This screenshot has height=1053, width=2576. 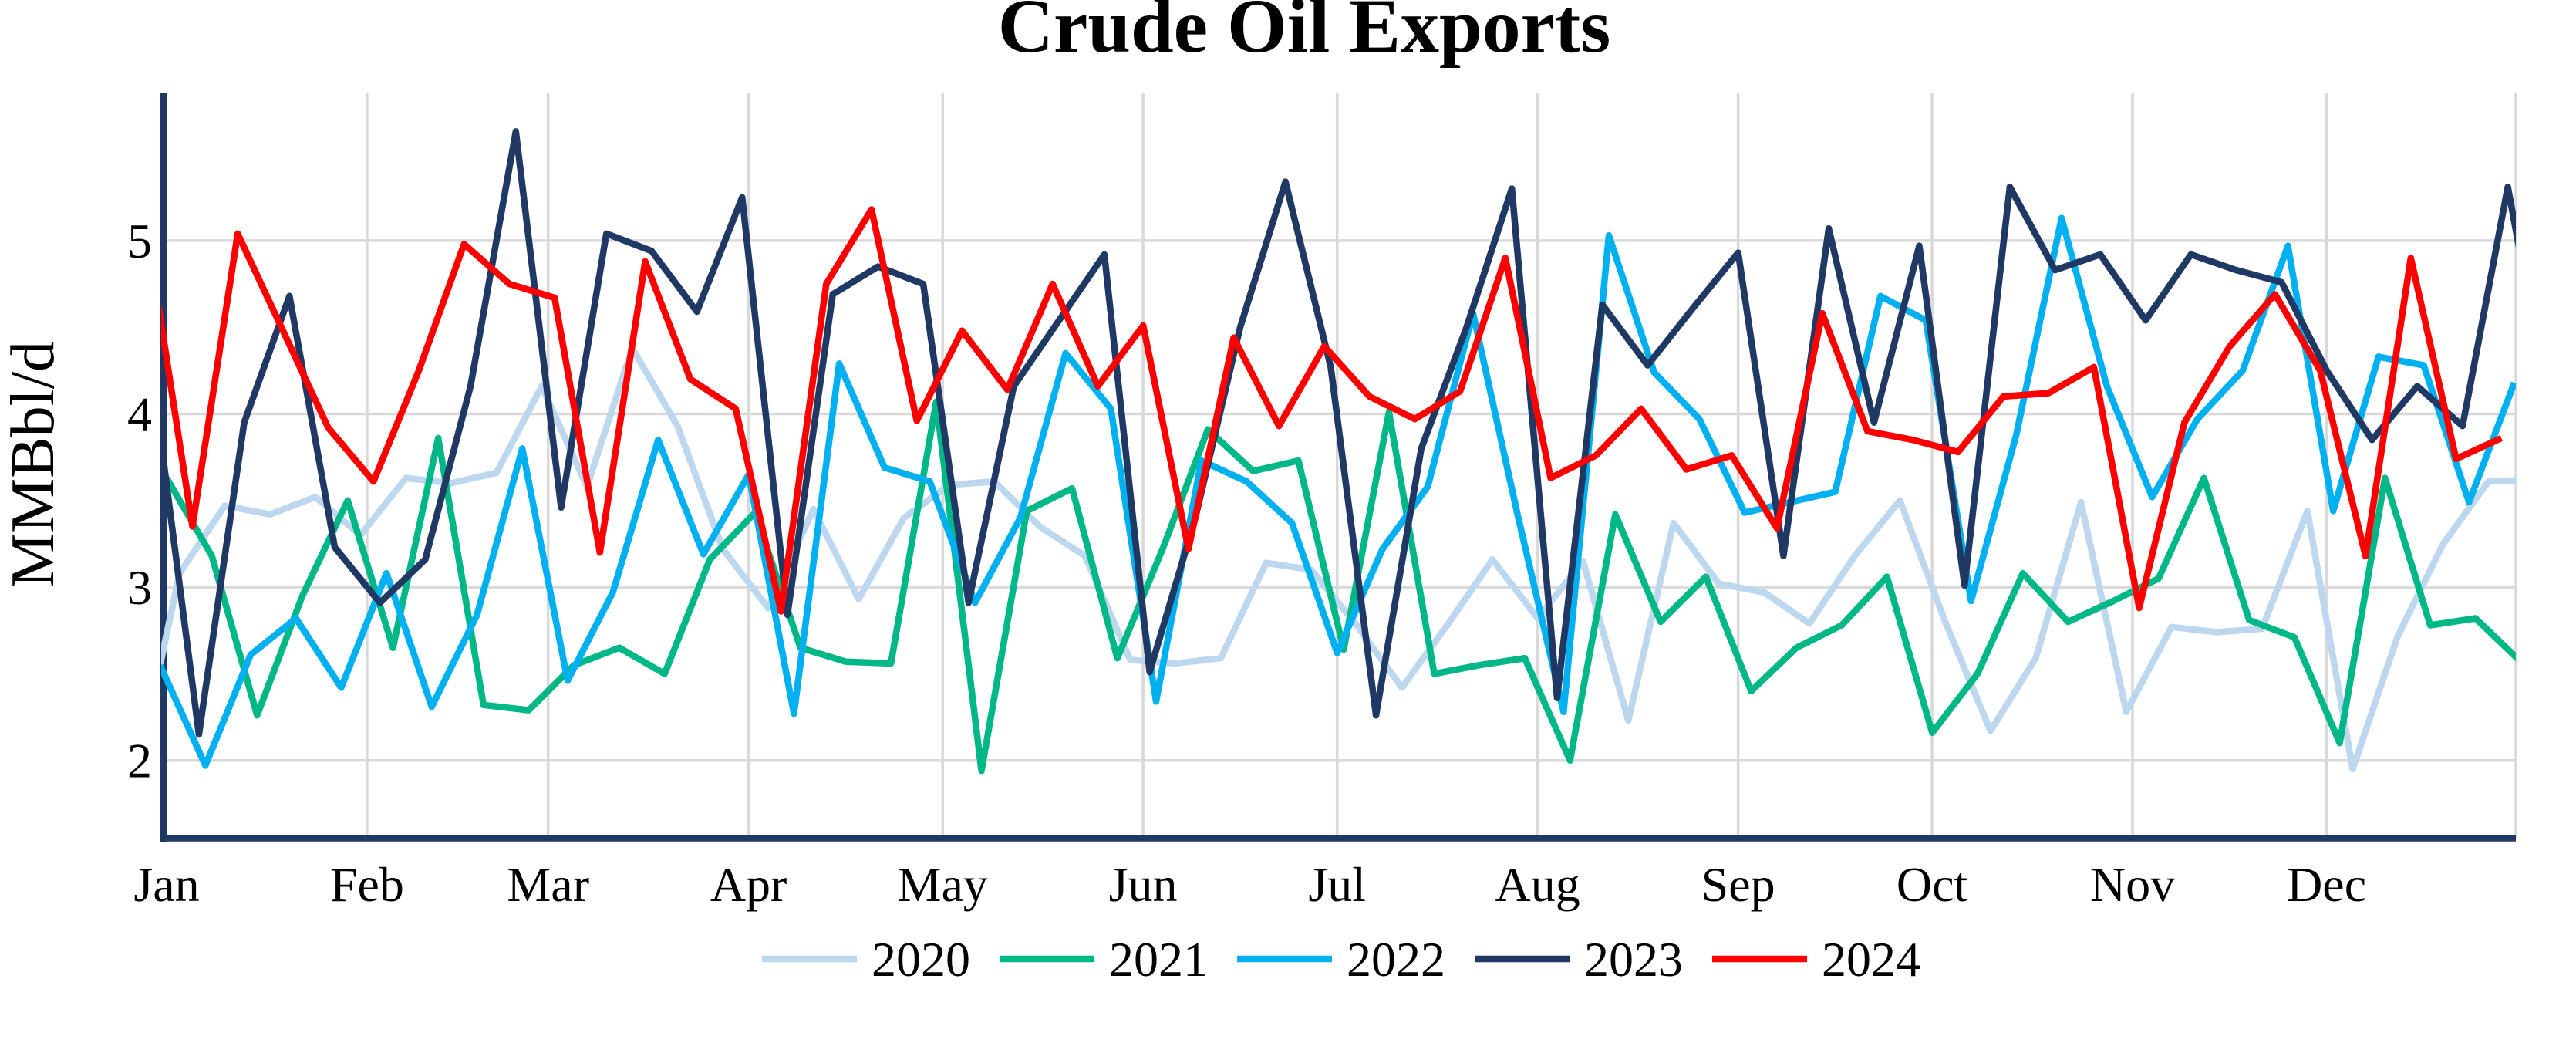 What do you see at coordinates (1304, 34) in the screenshot?
I see `svg-text: Crude Oil Exports` at bounding box center [1304, 34].